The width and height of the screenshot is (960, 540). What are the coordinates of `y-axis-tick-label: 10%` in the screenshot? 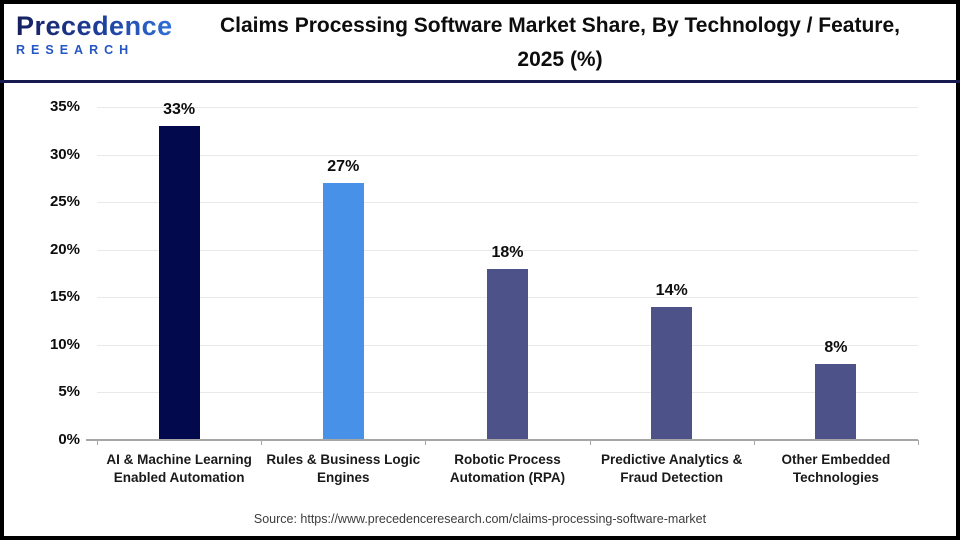 It's located at (64, 344).